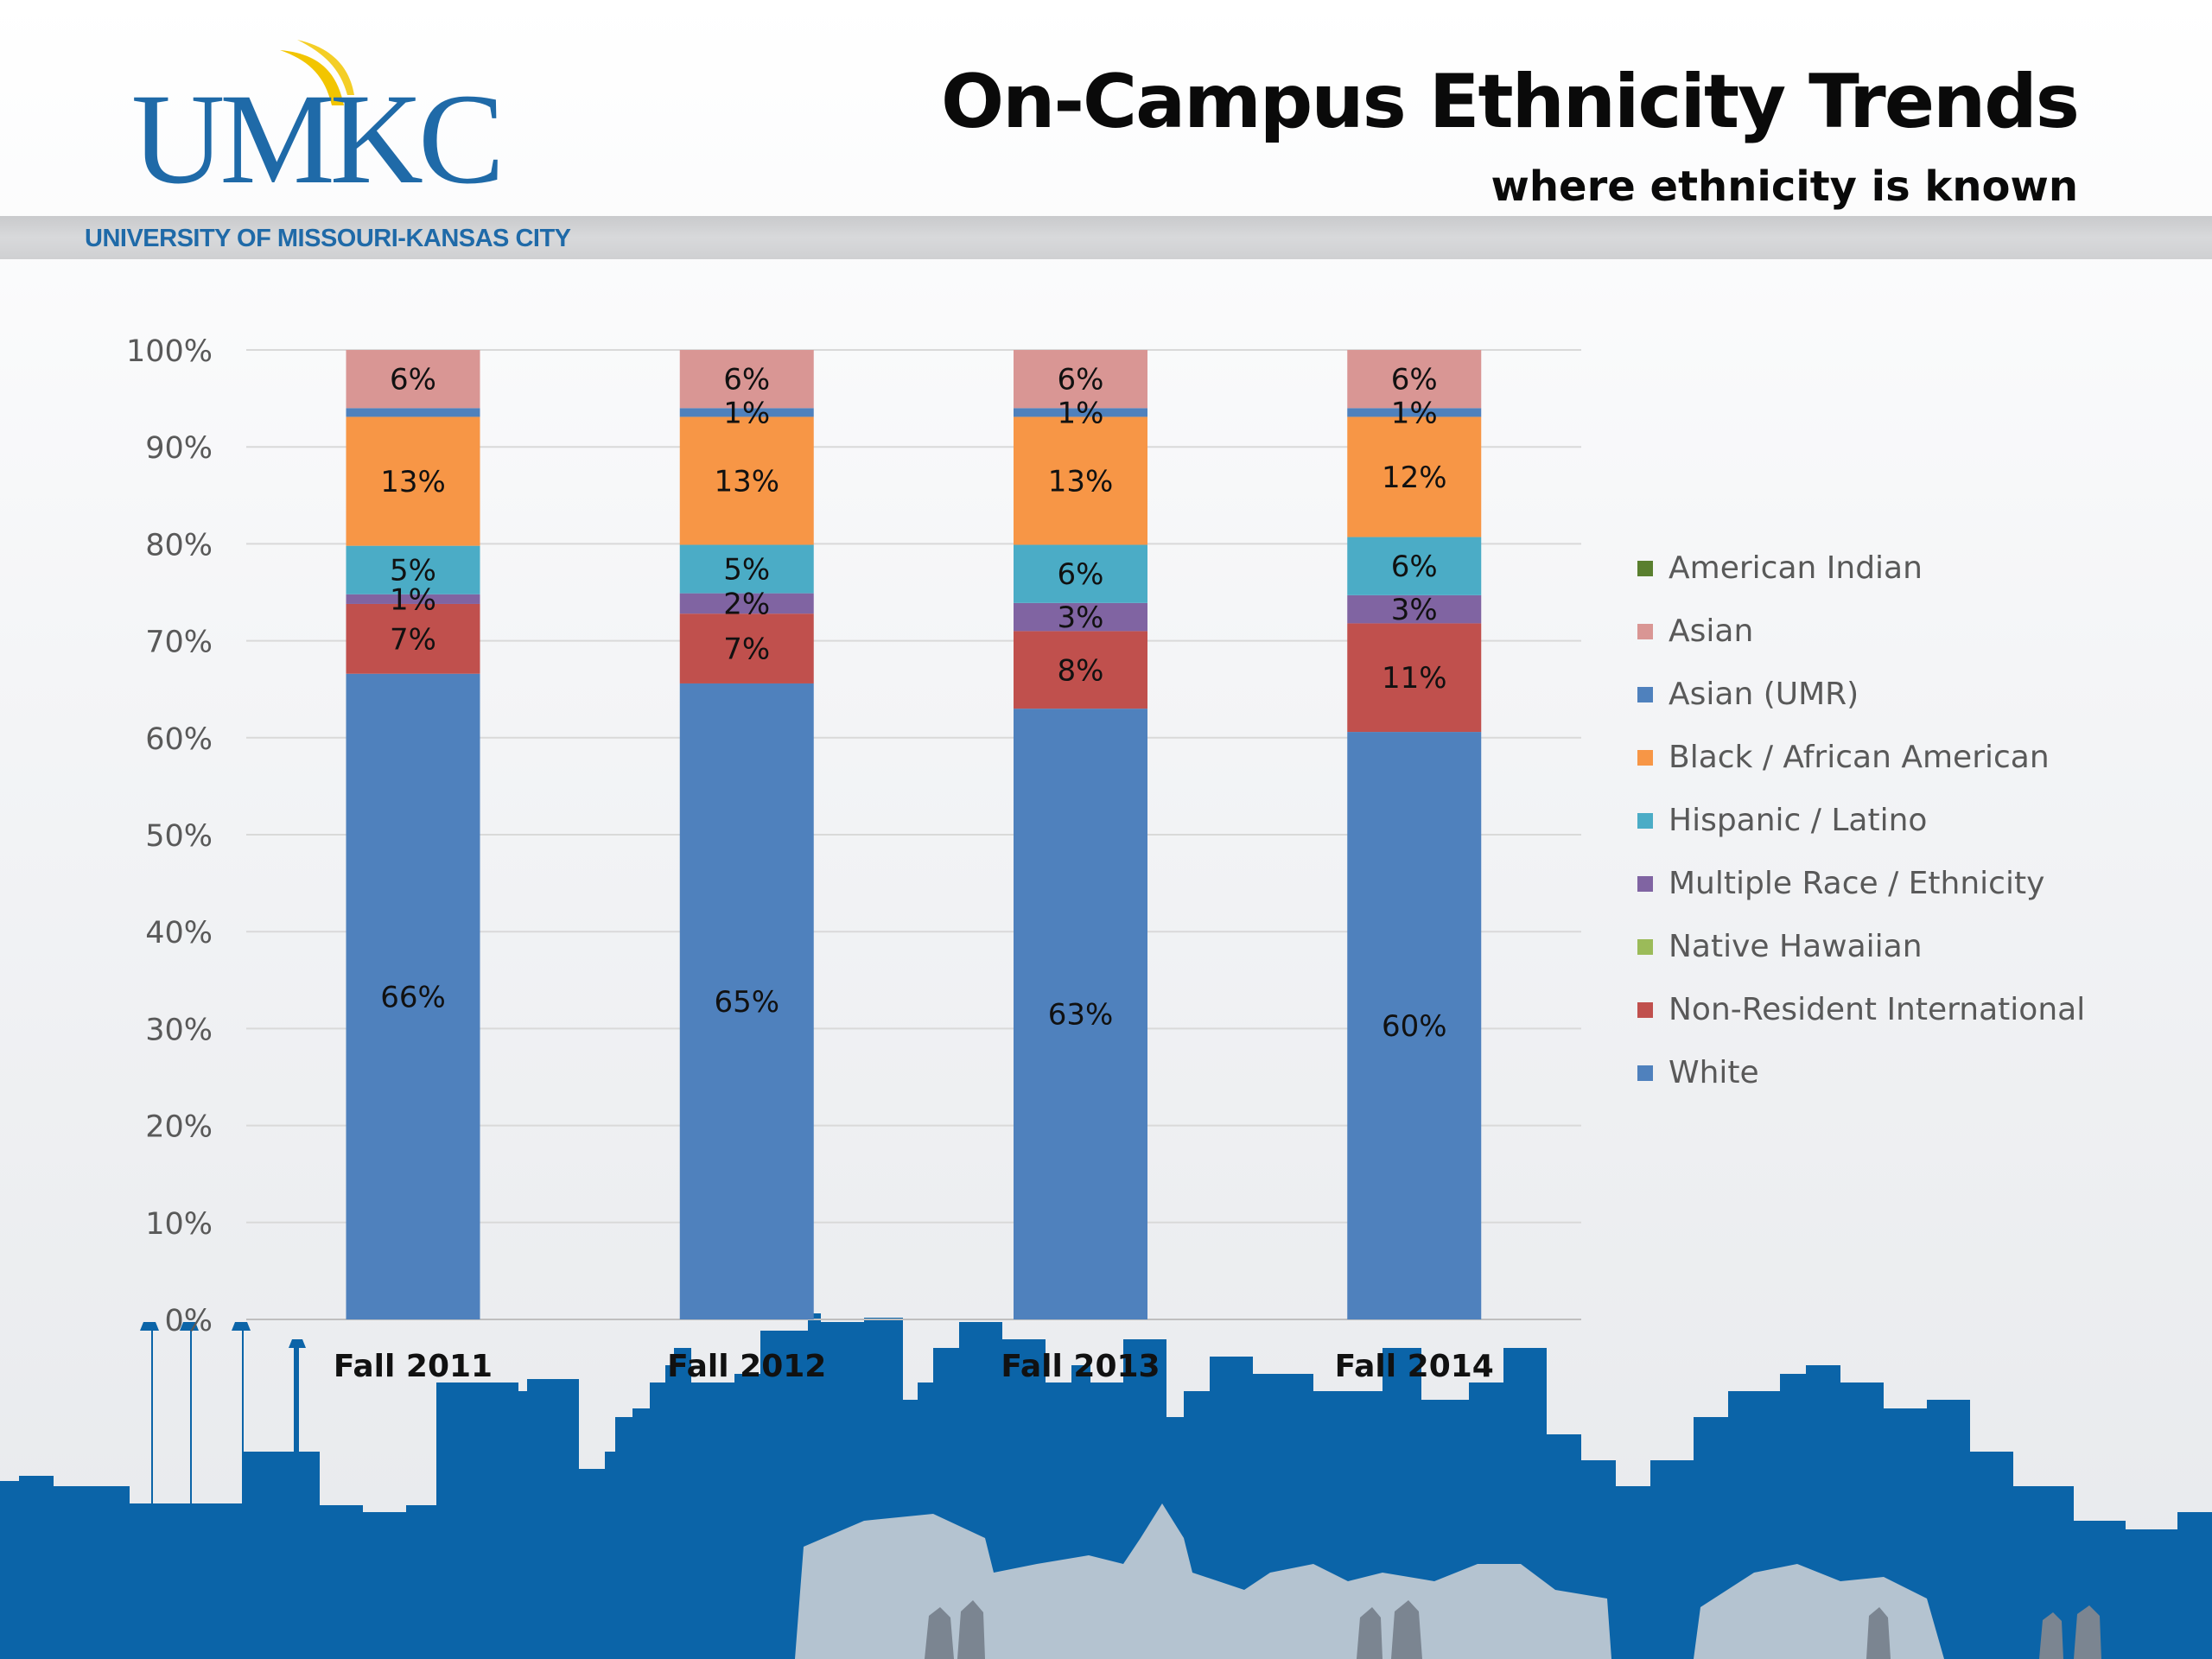 The image size is (2212, 1659). Describe the element at coordinates (1784, 186) in the screenshot. I see `page-subtitle: where ethnicity is known` at that location.